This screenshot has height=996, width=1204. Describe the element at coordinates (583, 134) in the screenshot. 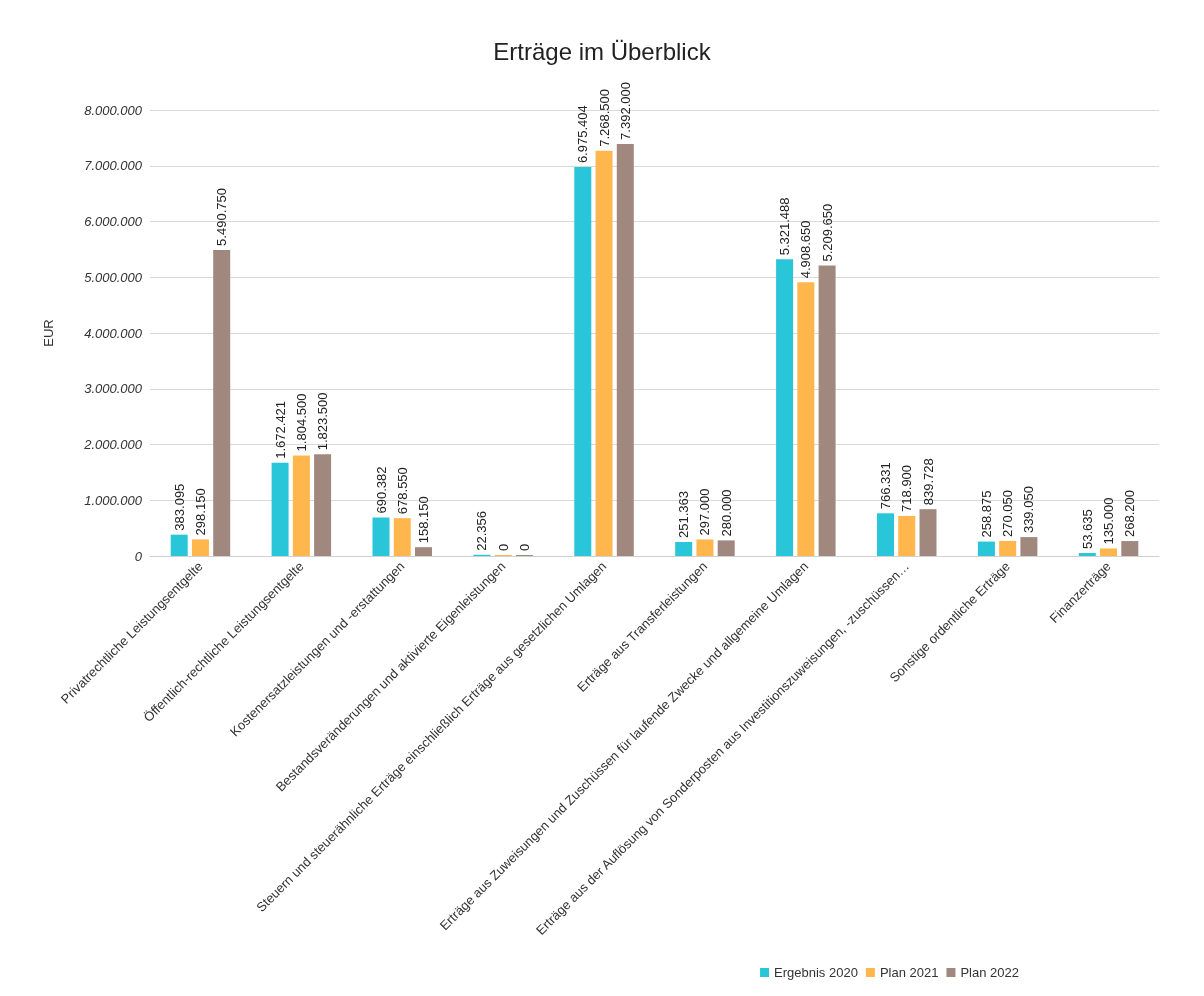

I see `data-label: 6.975.404` at that location.